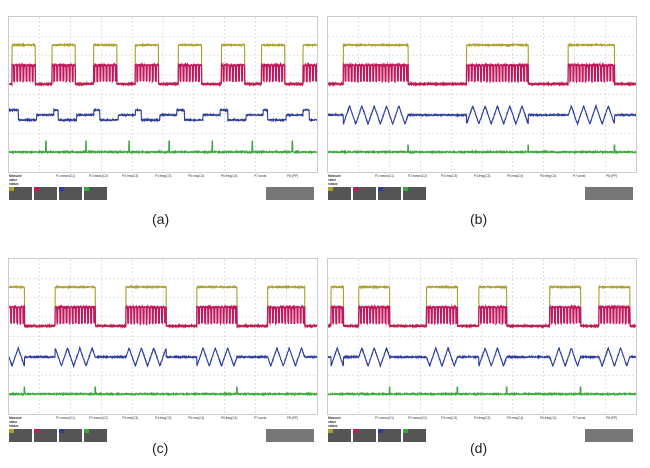  Describe the element at coordinates (160, 448) in the screenshot. I see `caption-c: (c)` at that location.